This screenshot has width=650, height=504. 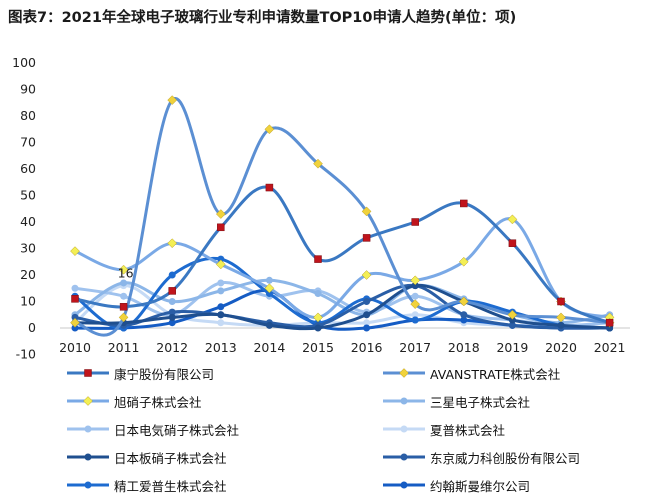 What do you see at coordinates (28, 168) in the screenshot?
I see `y-tick-label: 60` at bounding box center [28, 168].